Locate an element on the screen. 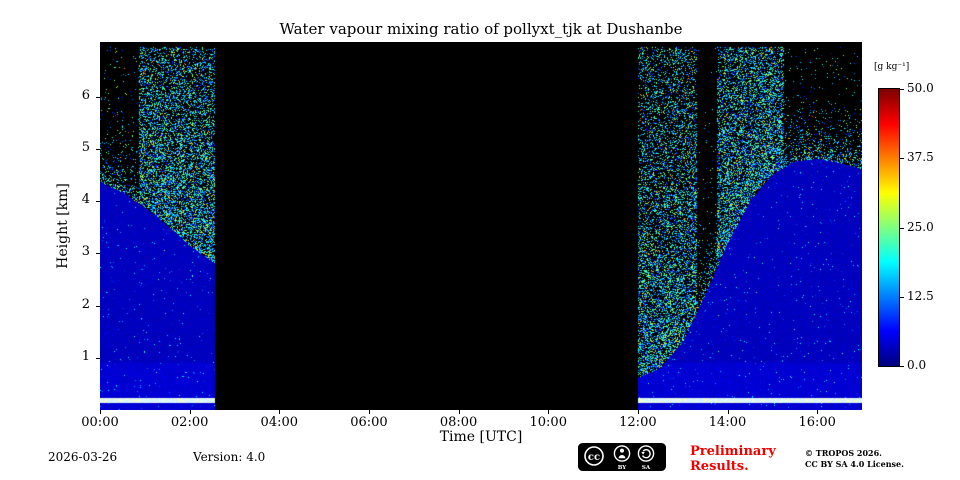 This screenshot has width=960, height=480. sa-arrow is located at coordinates (646, 454).